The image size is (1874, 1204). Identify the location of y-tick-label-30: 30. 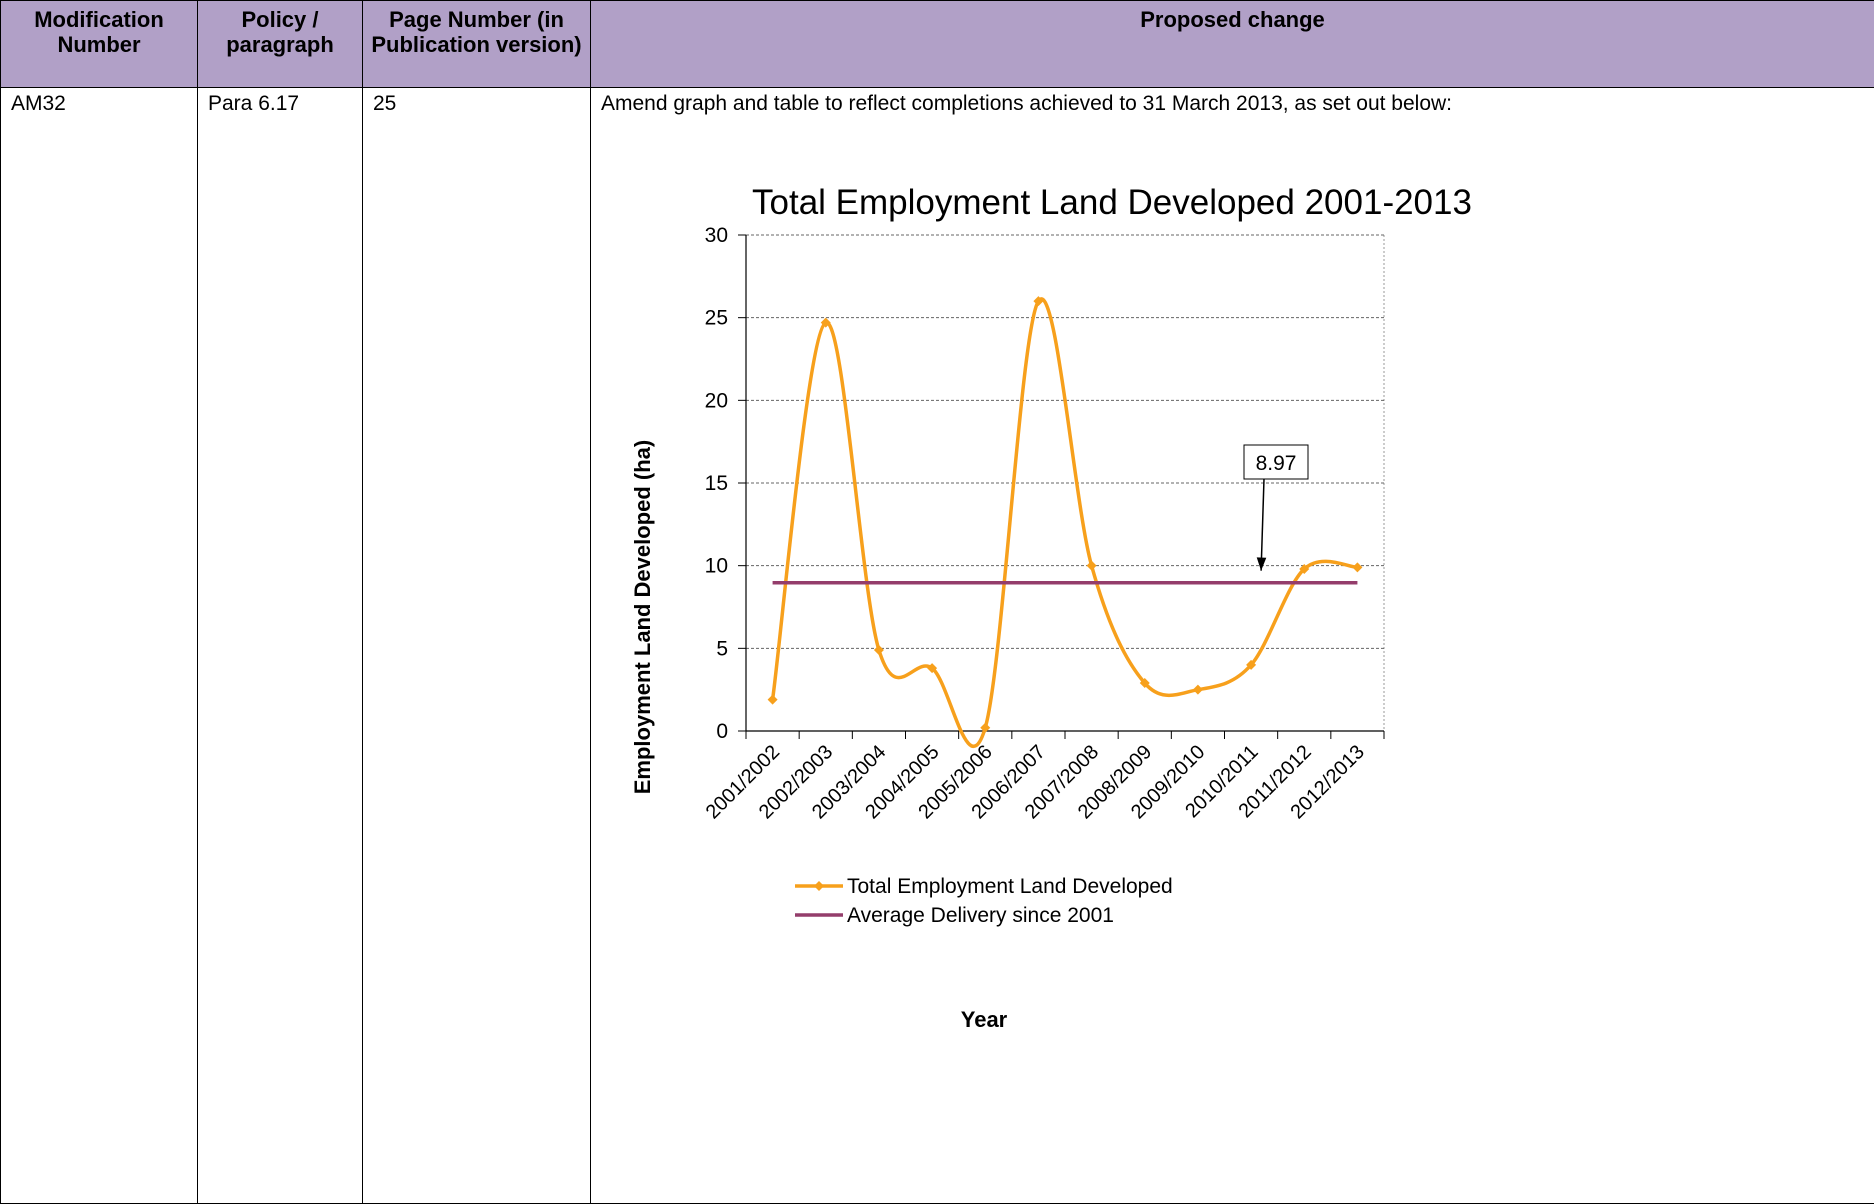
(716, 235).